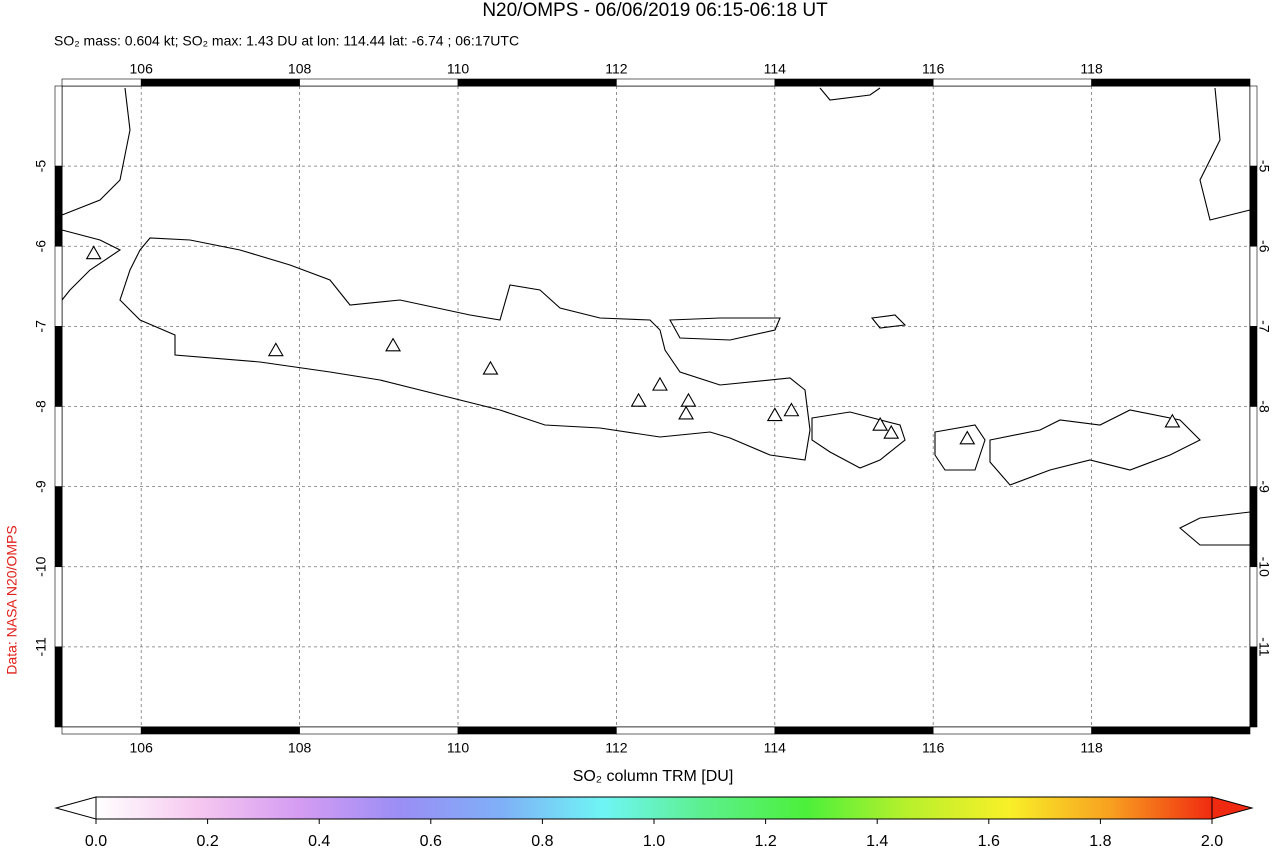 The height and width of the screenshot is (858, 1272). I want to click on x-tick-label-top: 114, so click(775, 69).